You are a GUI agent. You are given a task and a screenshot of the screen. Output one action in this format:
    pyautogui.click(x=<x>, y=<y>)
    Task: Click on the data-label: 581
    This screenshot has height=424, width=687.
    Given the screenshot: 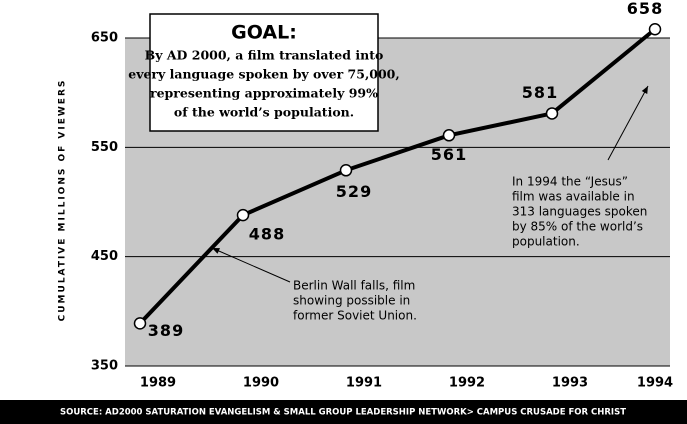 What is the action you would take?
    pyautogui.click(x=540, y=92)
    